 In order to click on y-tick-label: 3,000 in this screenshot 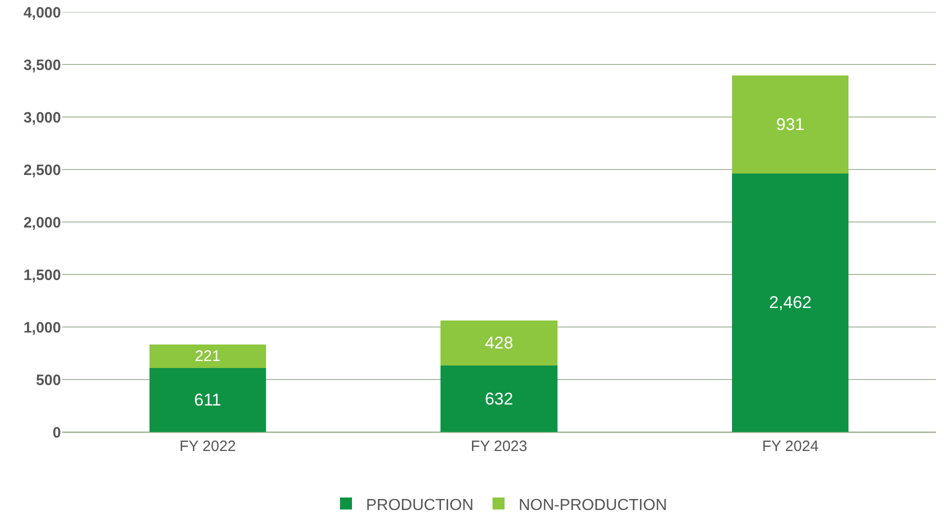, I will do `click(42, 117)`.